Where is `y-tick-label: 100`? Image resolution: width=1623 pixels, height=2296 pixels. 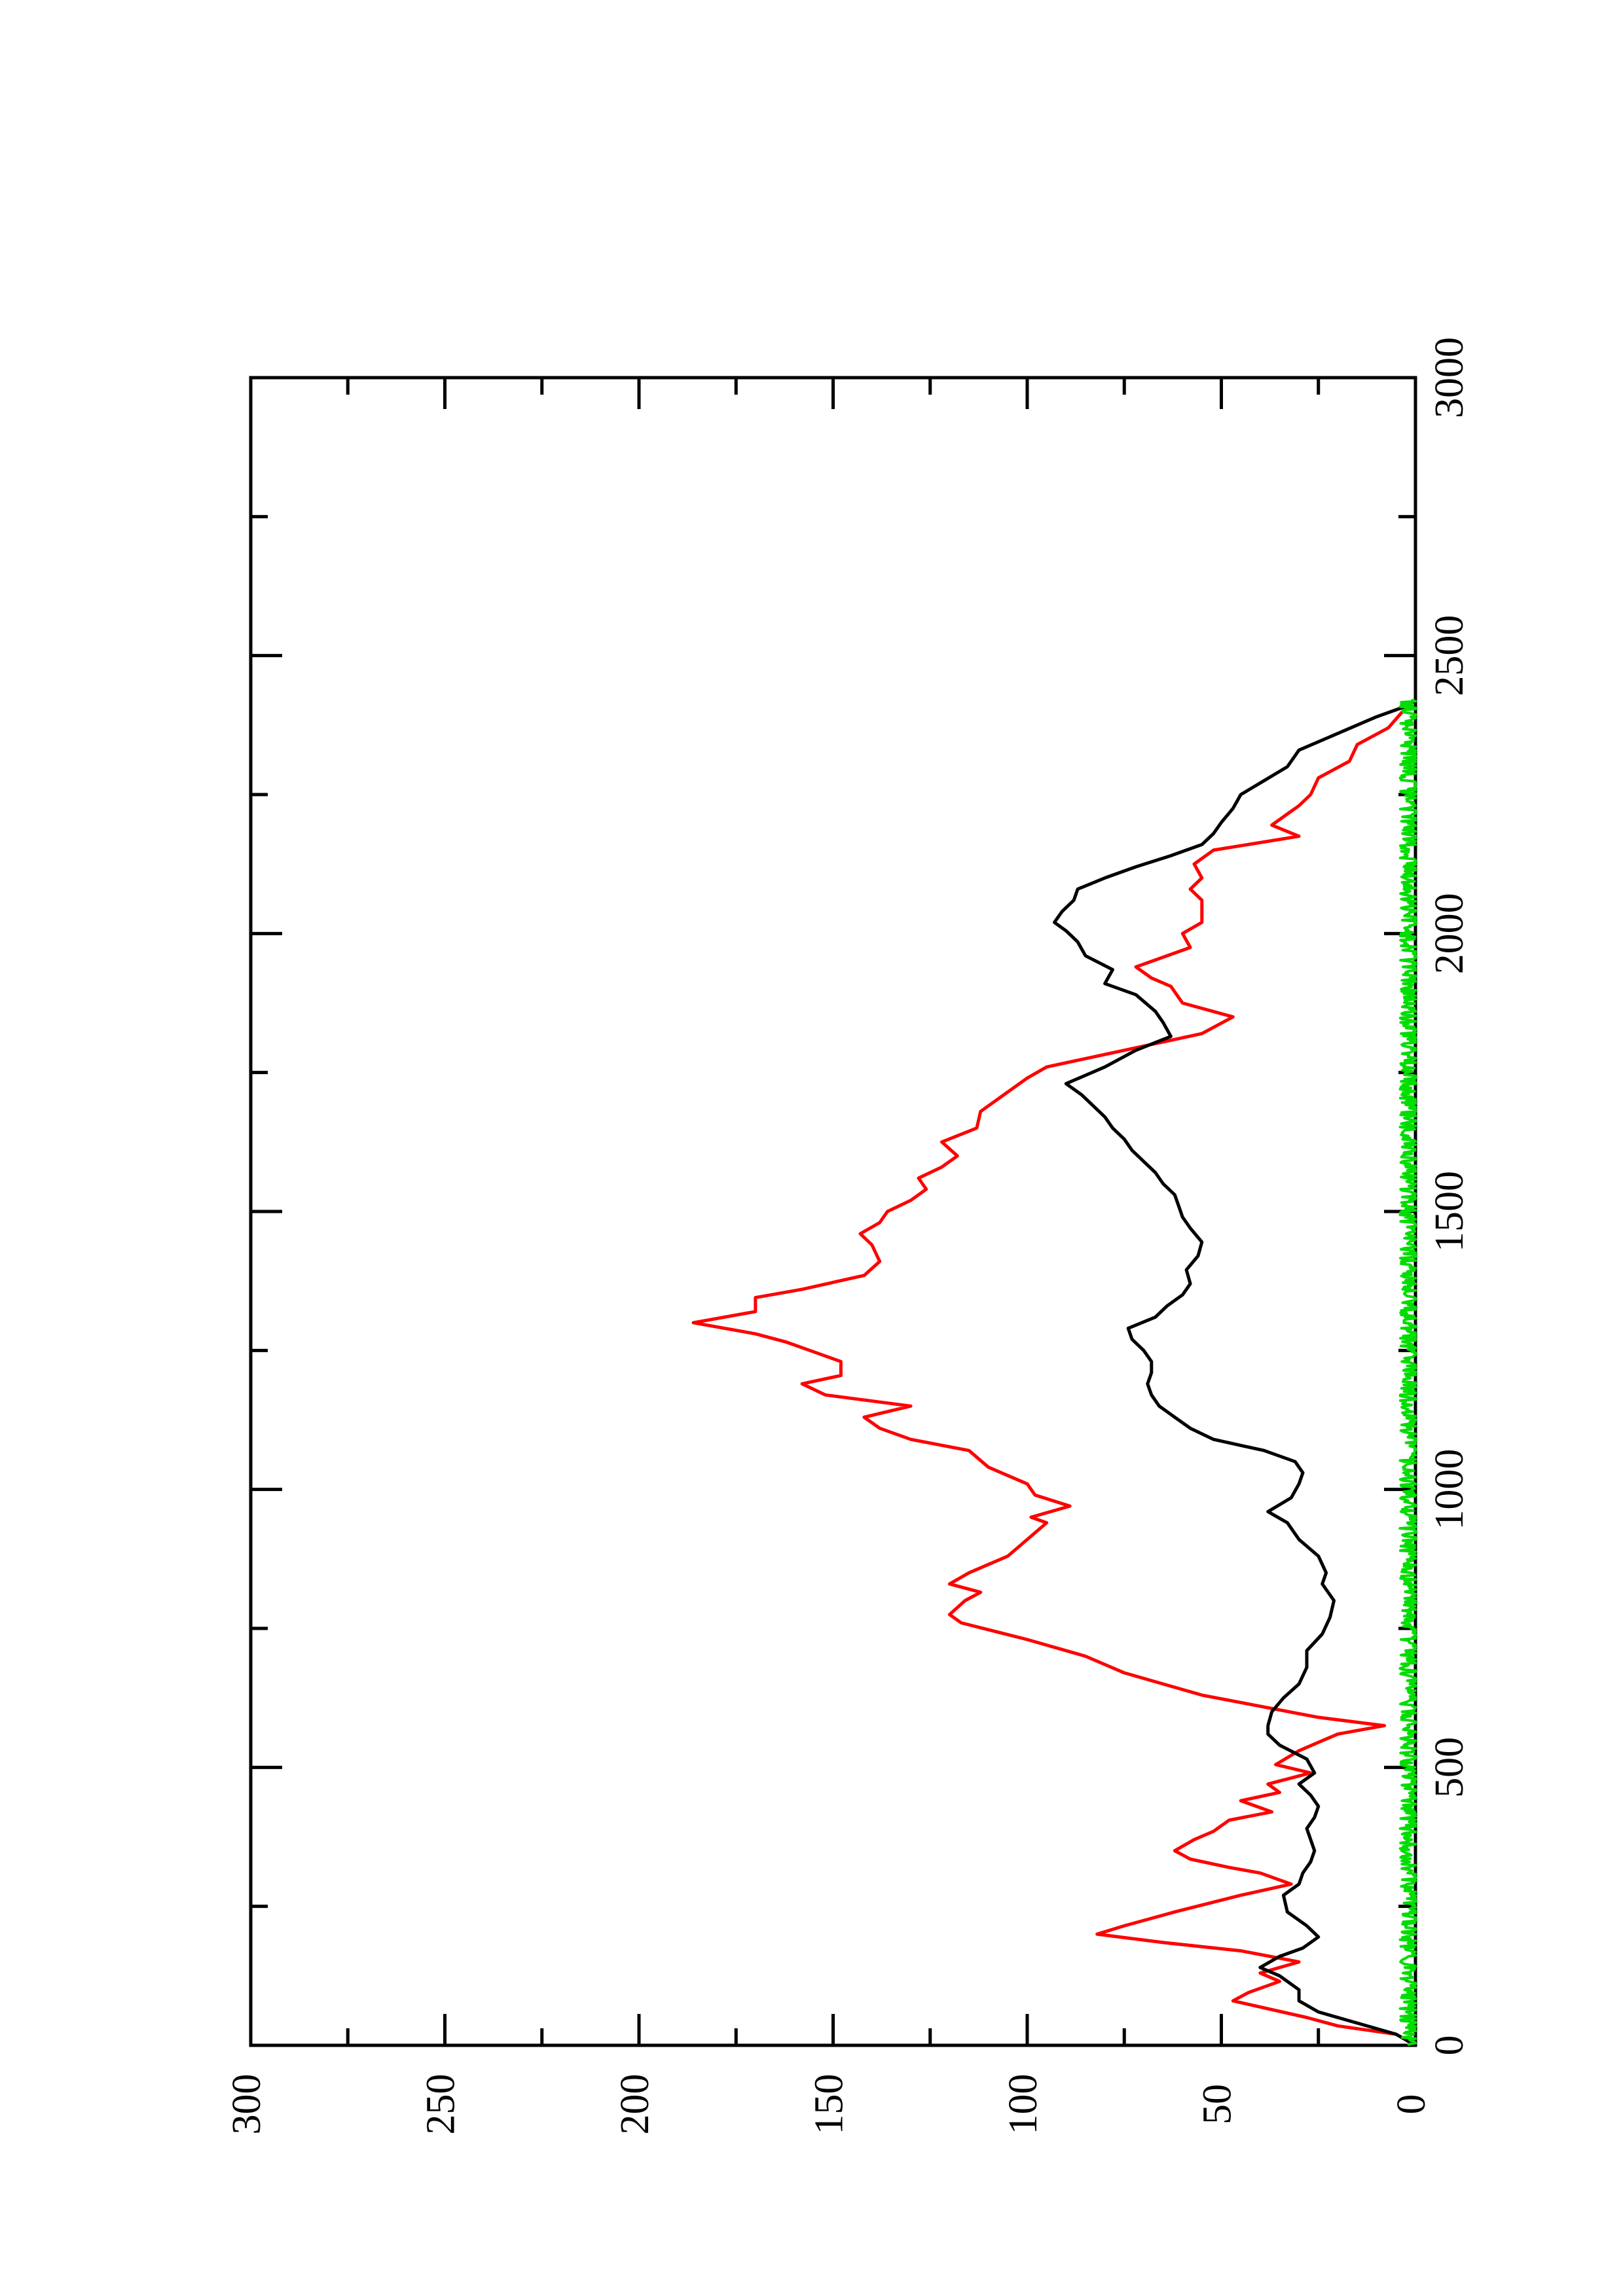
y-tick-label: 100 is located at coordinates (1023, 2104).